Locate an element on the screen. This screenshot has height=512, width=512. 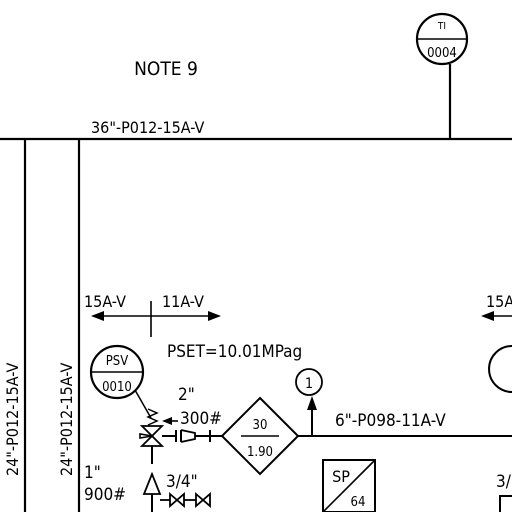
ti-instrument: TI 0004 is located at coordinates (442, 75).